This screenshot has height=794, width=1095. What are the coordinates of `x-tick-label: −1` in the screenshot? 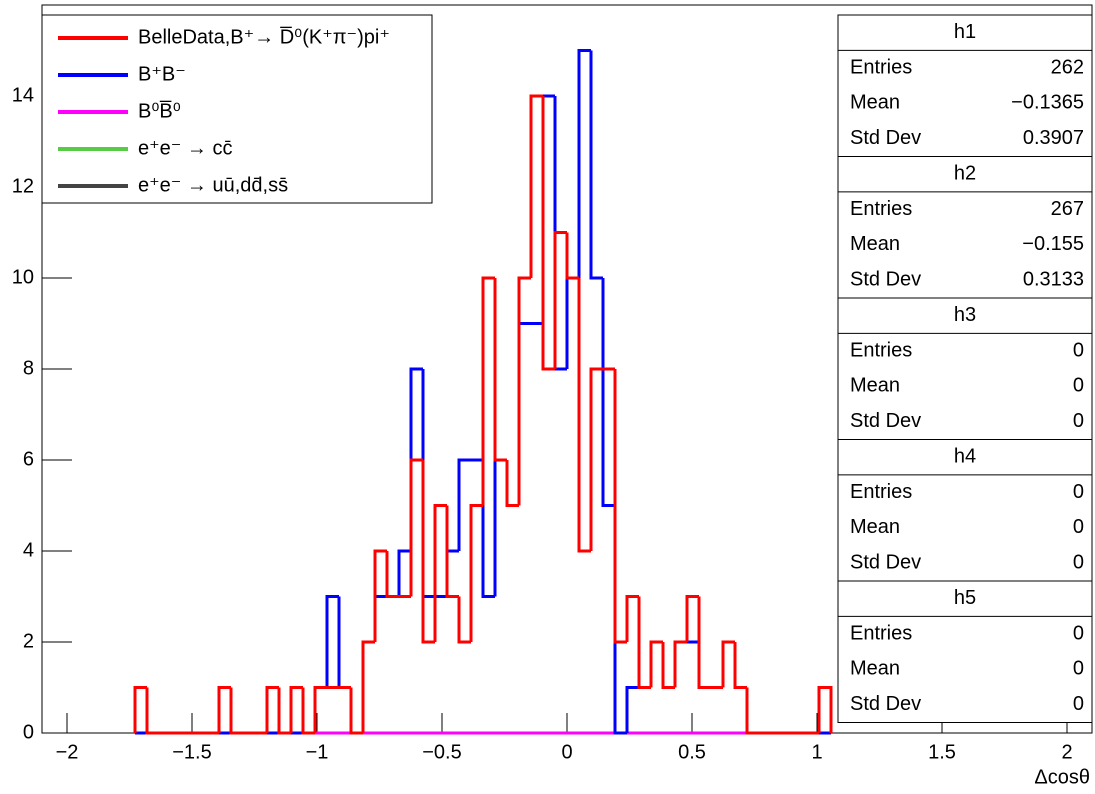 It's located at (317, 752).